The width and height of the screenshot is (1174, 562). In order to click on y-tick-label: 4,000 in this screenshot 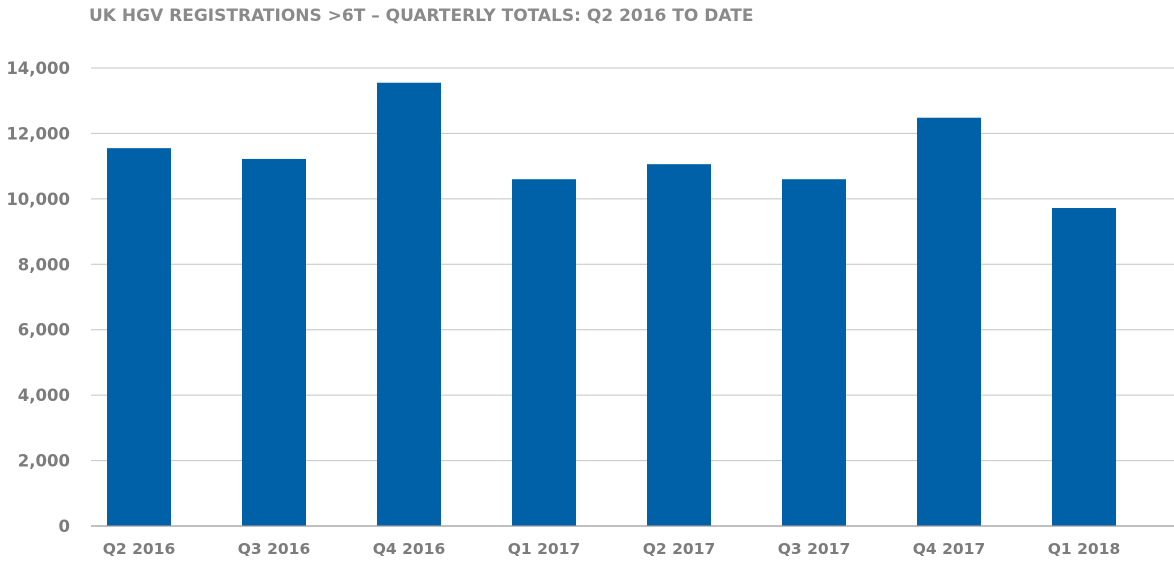, I will do `click(44, 395)`.